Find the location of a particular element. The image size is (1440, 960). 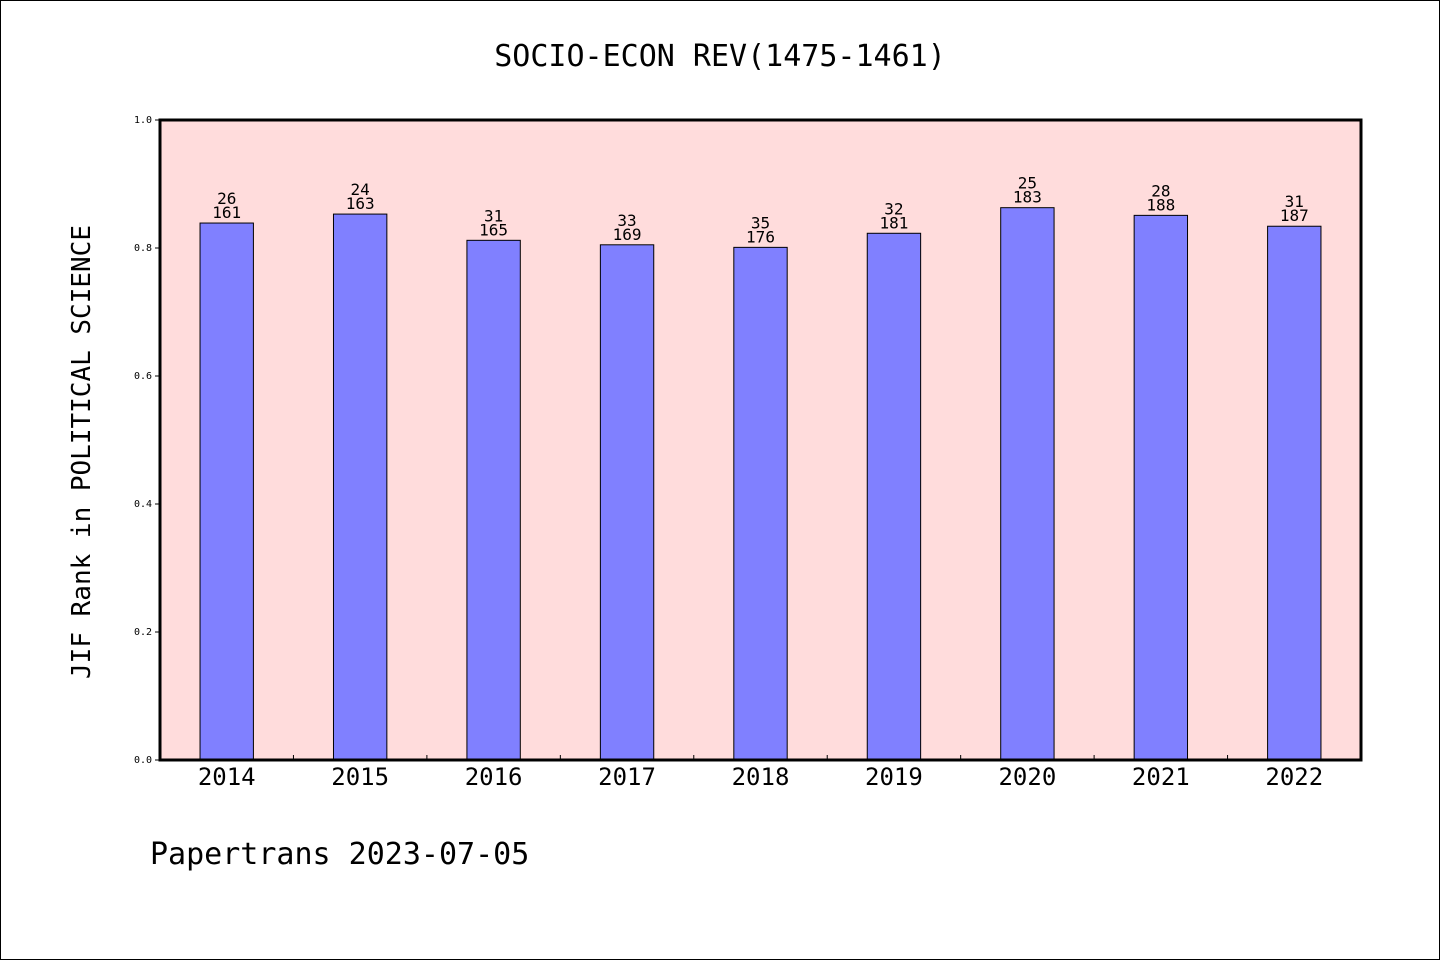

x-tick-label-2015: 2015 is located at coordinates (360, 777).